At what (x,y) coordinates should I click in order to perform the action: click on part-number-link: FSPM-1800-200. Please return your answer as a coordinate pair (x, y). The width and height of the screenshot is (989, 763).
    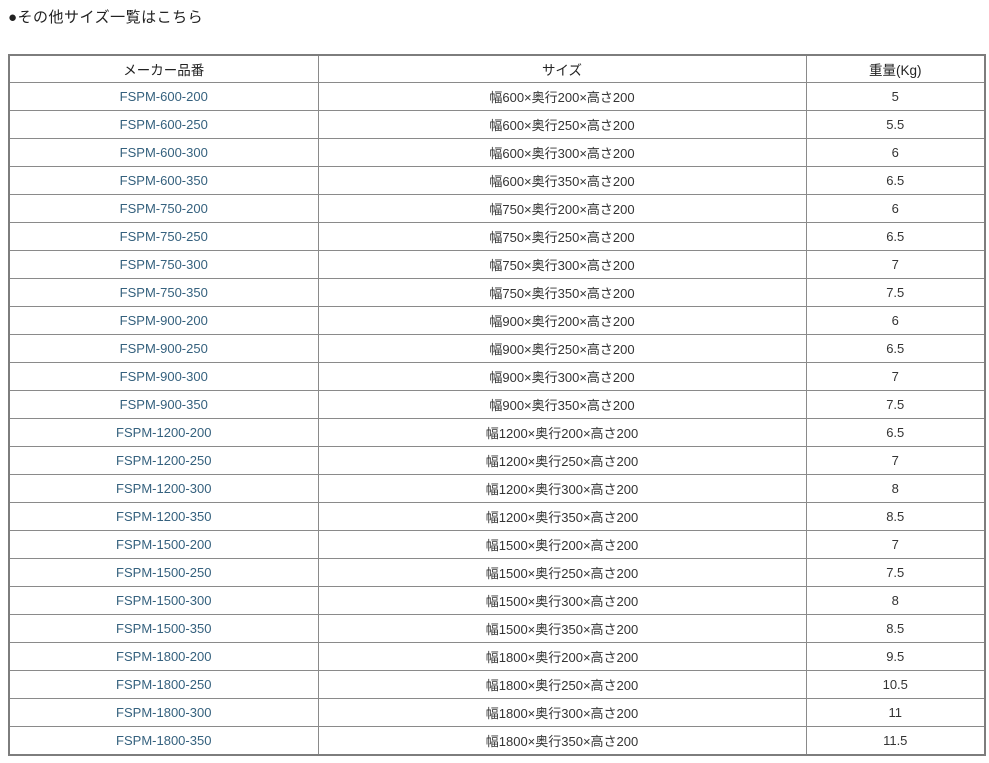
    Looking at the image, I should click on (164, 656).